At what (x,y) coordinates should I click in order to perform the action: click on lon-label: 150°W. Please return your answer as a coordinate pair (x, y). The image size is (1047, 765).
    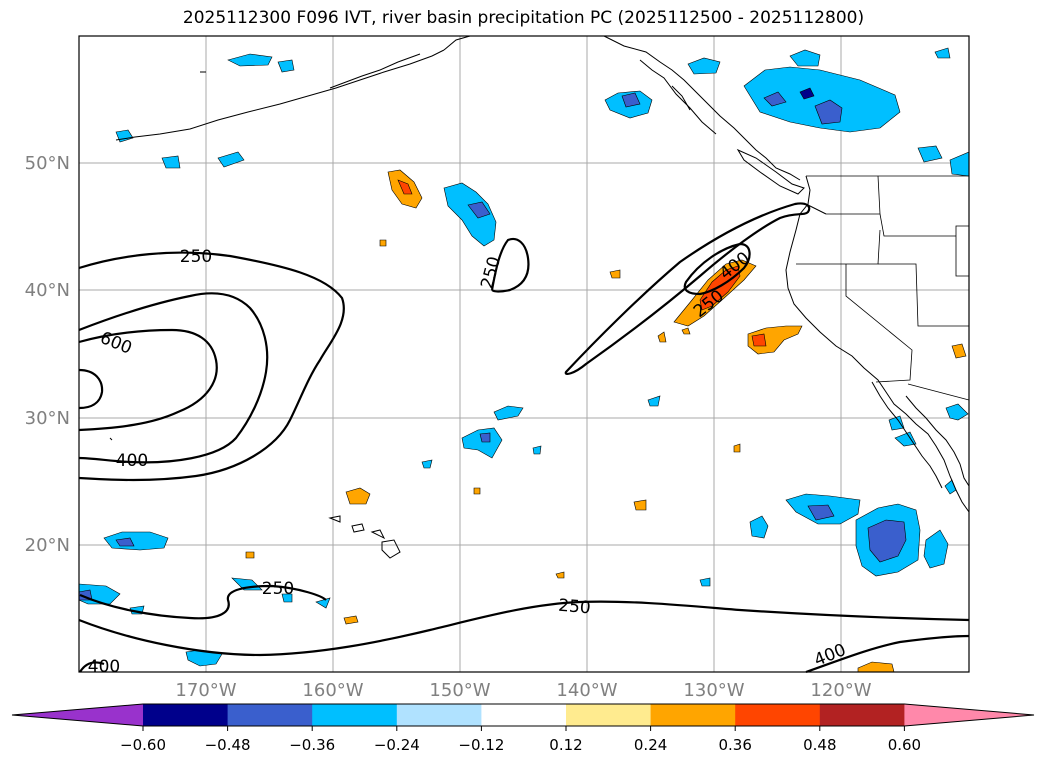
    Looking at the image, I should click on (459, 690).